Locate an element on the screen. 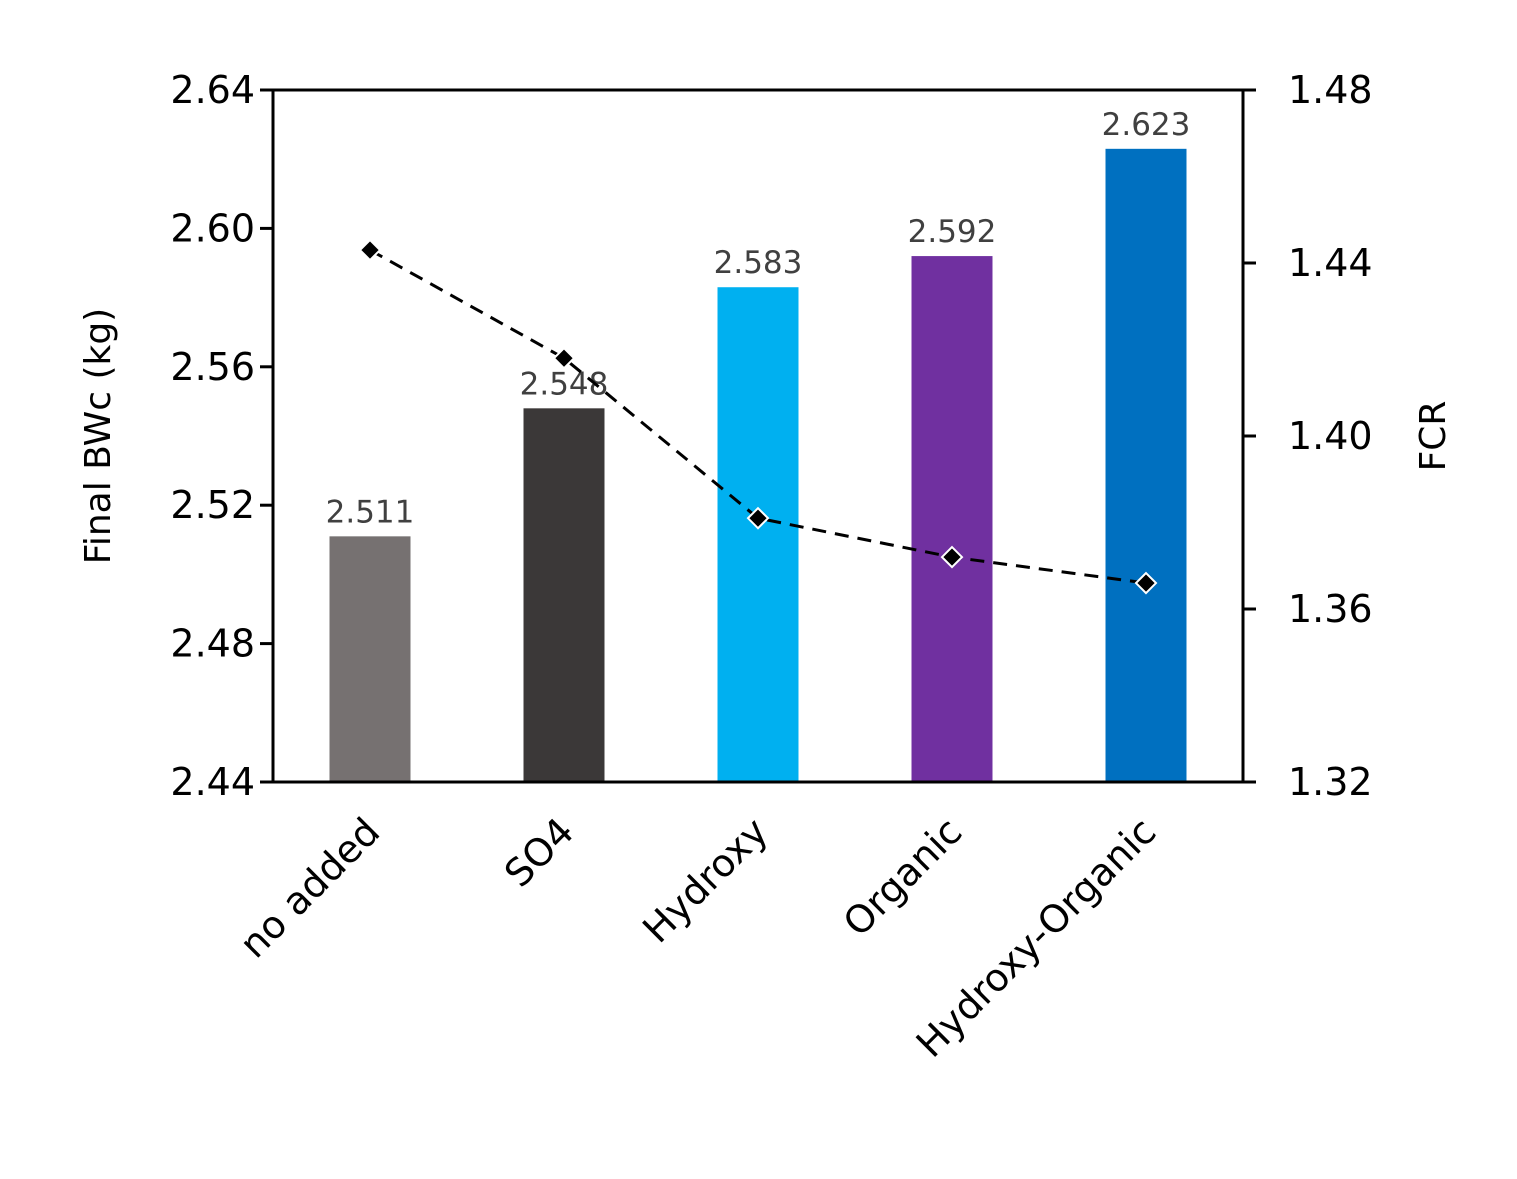 The height and width of the screenshot is (1179, 1517). y-tick-label: 2.56 is located at coordinates (212, 367).